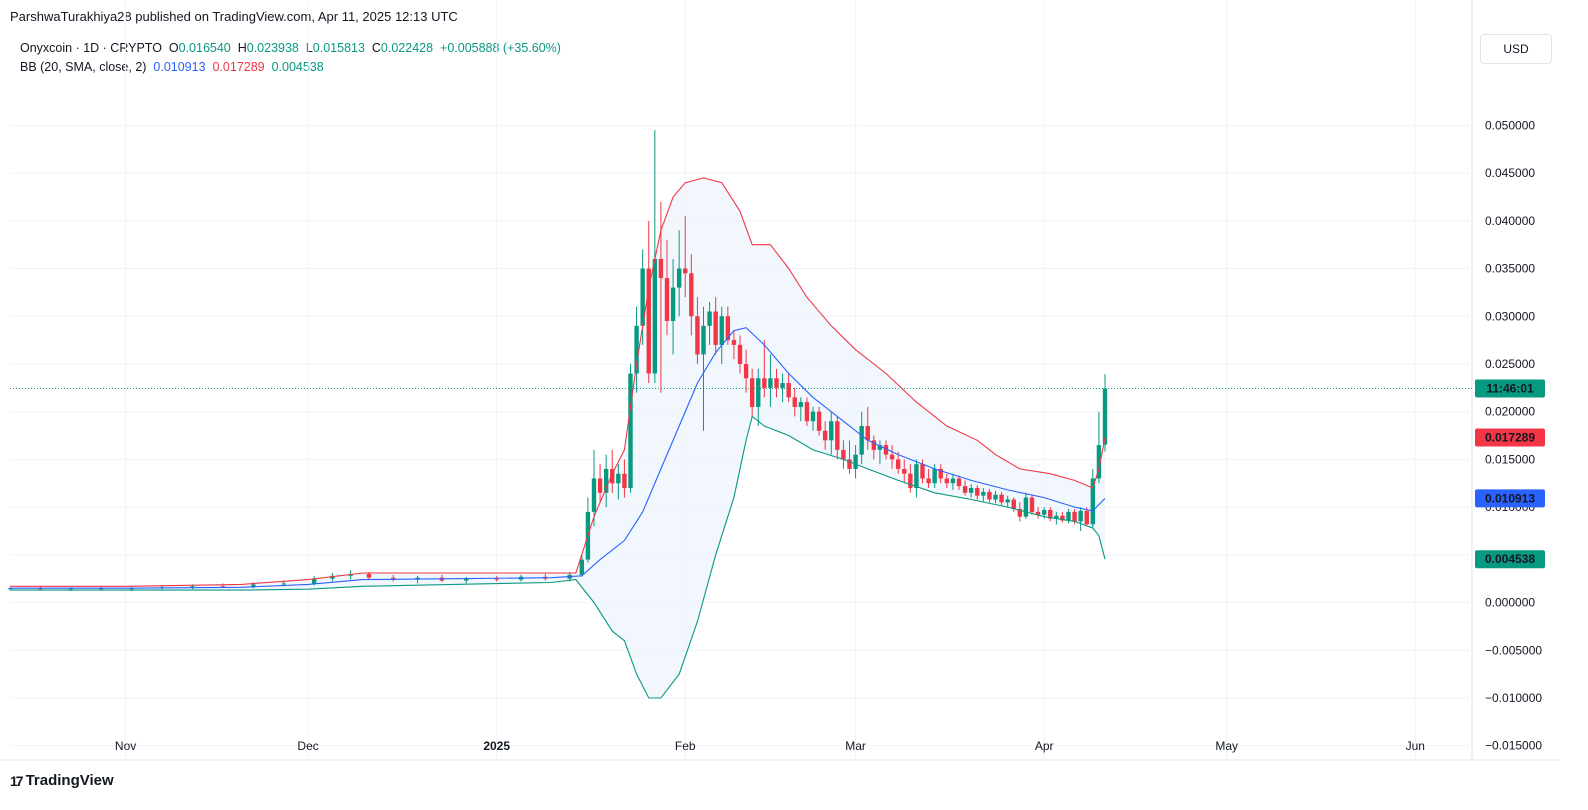  What do you see at coordinates (496, 746) in the screenshot?
I see `x-tick-label: 2025` at bounding box center [496, 746].